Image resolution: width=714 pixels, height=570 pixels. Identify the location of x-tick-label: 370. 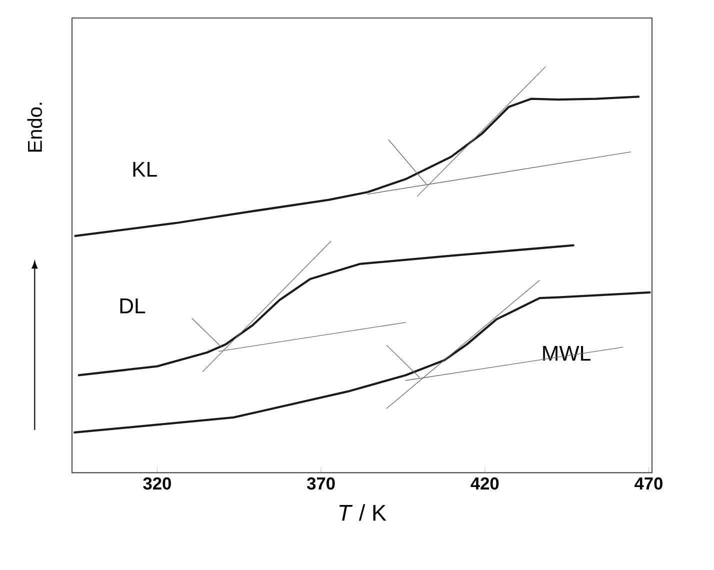
(320, 483).